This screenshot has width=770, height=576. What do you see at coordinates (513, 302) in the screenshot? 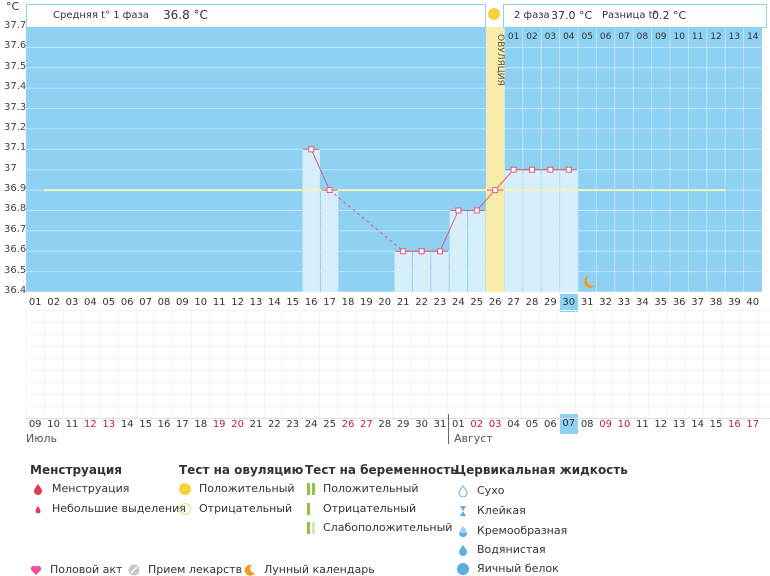
I see `cycle-day-label: 27` at bounding box center [513, 302].